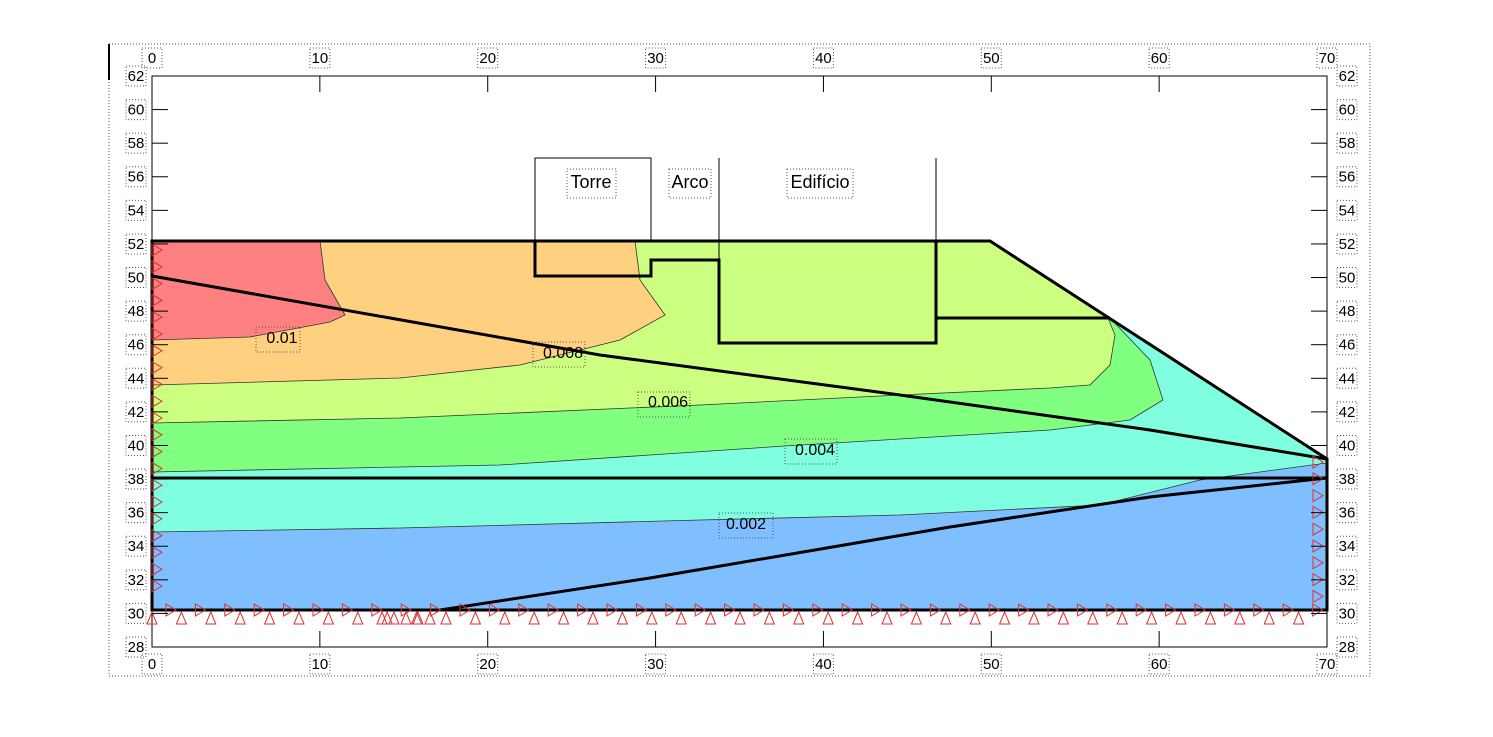  I want to click on y-tick-label: 46, so click(1347, 345).